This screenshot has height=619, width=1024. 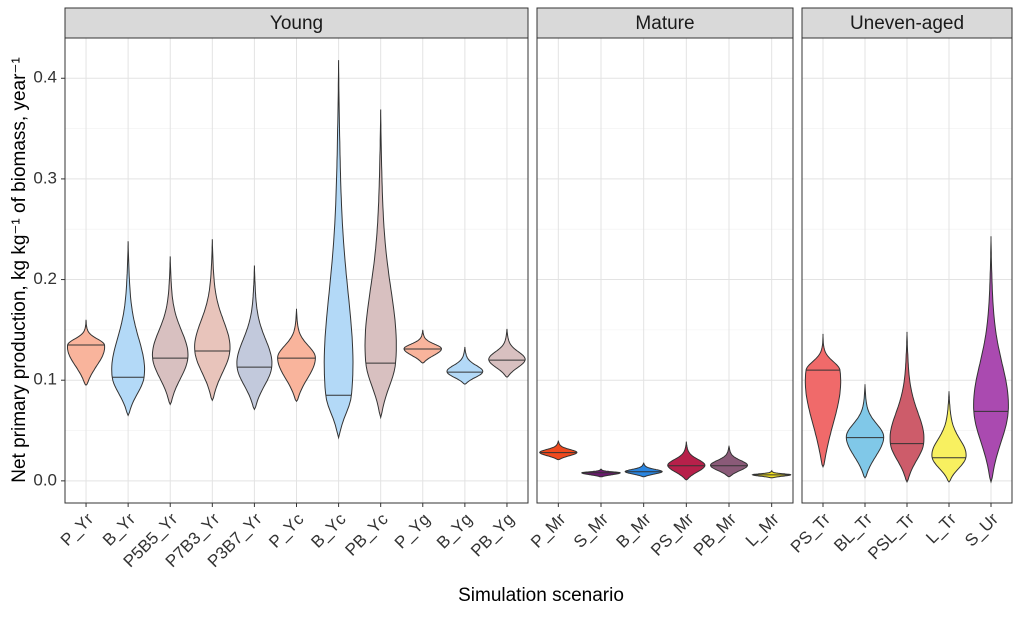 I want to click on x-tick-label: PB_Yc, so click(x=366, y=534).